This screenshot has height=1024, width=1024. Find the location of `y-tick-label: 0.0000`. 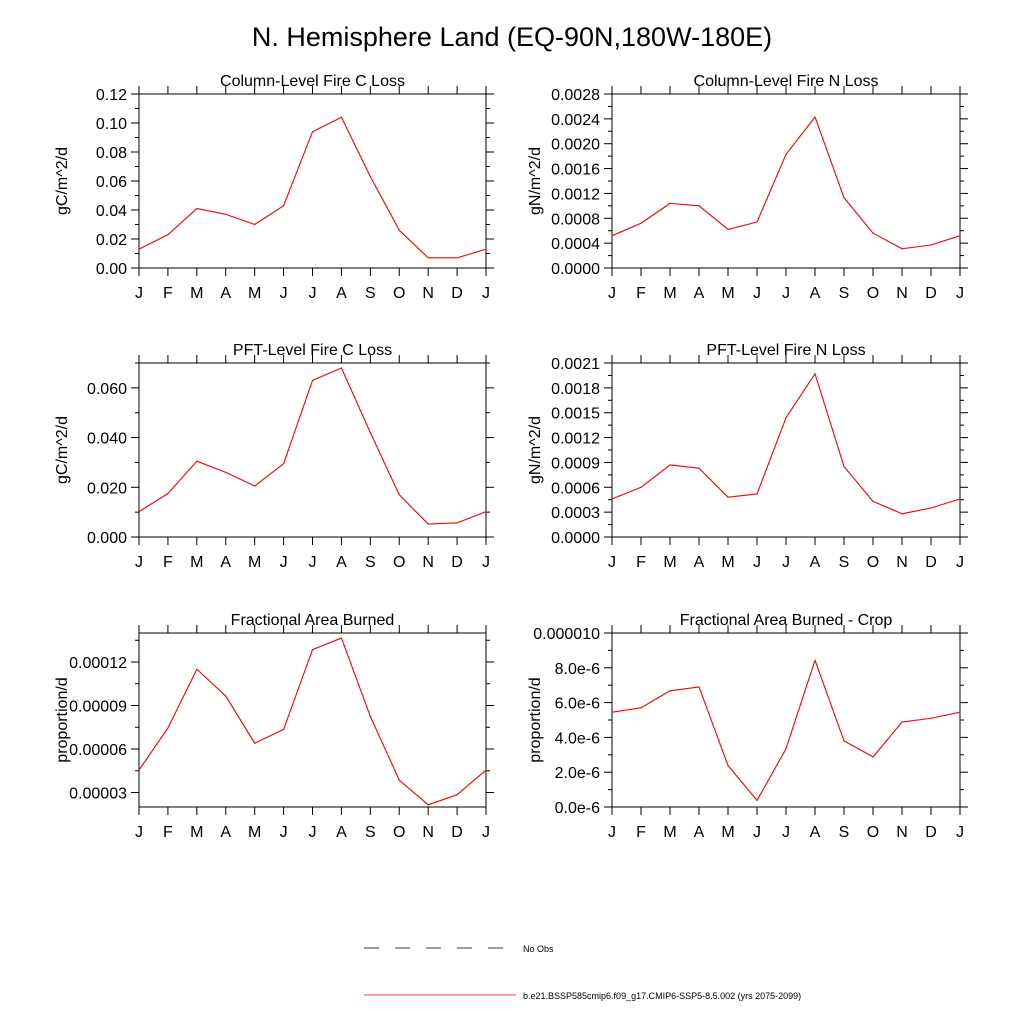

y-tick-label: 0.0000 is located at coordinates (575, 269).